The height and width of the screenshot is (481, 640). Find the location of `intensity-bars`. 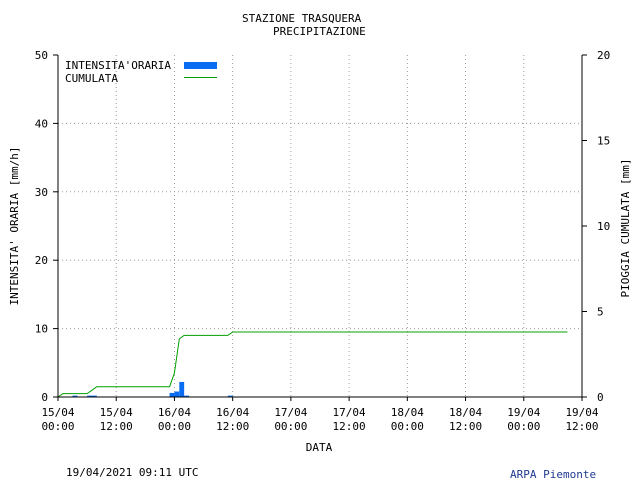

intensity-bars is located at coordinates (152, 389).